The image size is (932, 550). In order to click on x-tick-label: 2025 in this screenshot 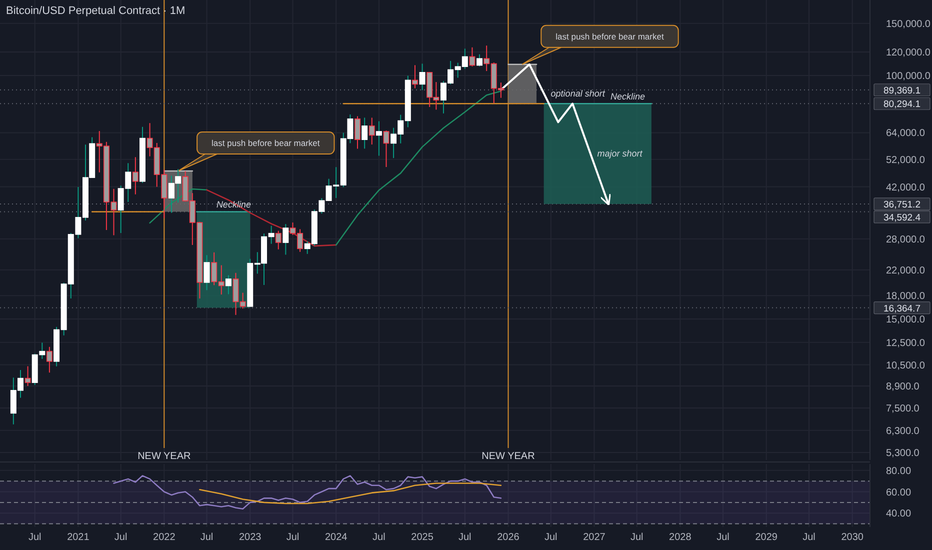, I will do `click(422, 537)`.